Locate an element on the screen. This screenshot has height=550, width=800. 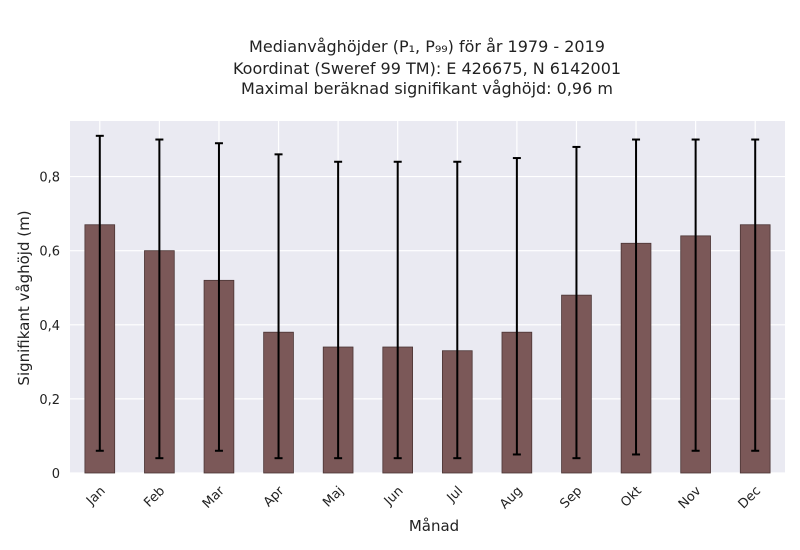
x-axis-label: Månad is located at coordinates (434, 526).